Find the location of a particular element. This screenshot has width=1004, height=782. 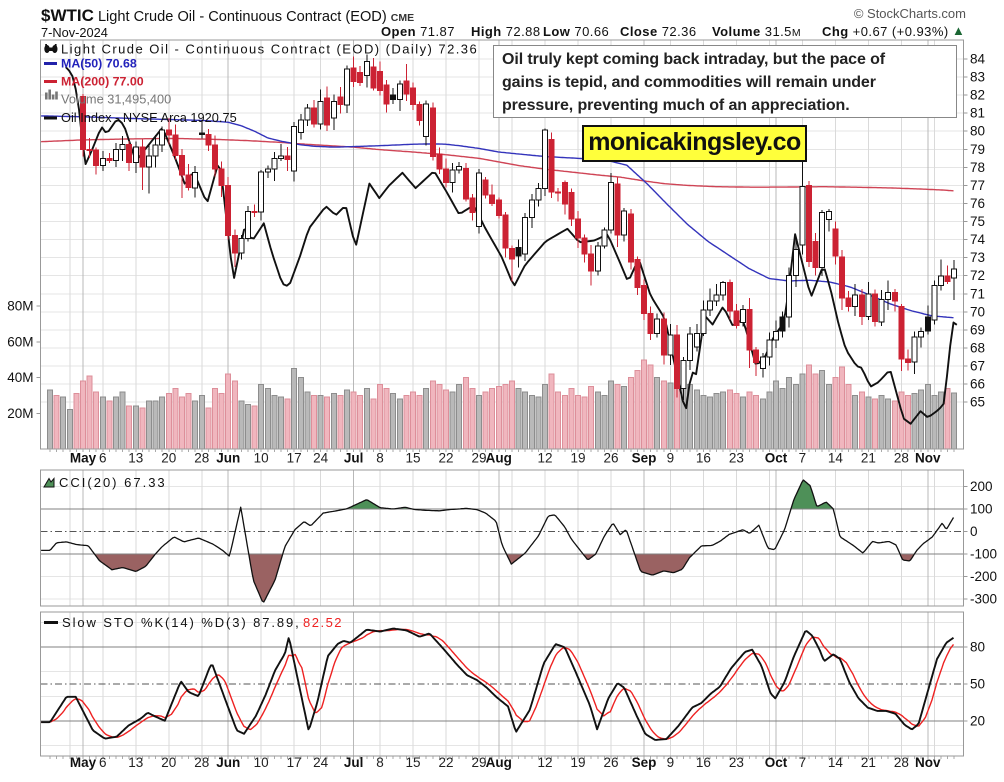

svg-text: MA(50) 70.68 is located at coordinates (99, 64).